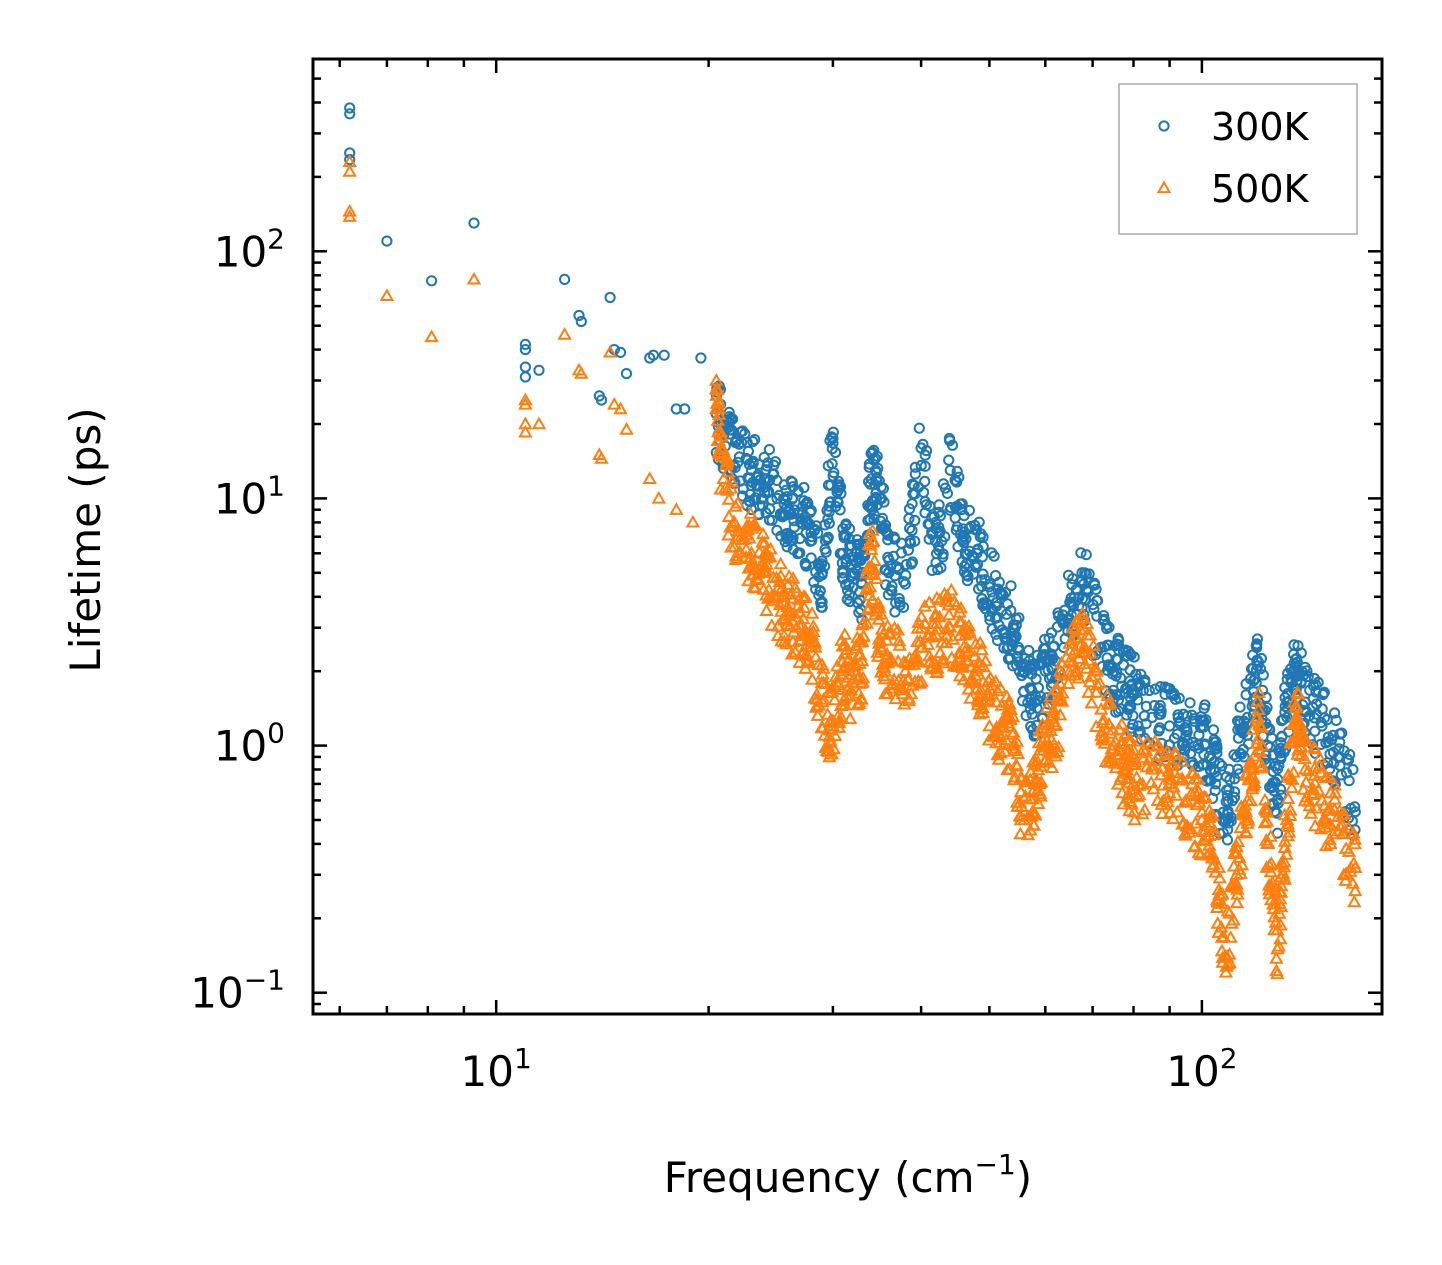 Image resolution: width=1442 pixels, height=1265 pixels. Describe the element at coordinates (1238, 159) in the screenshot. I see `legend-box` at that location.